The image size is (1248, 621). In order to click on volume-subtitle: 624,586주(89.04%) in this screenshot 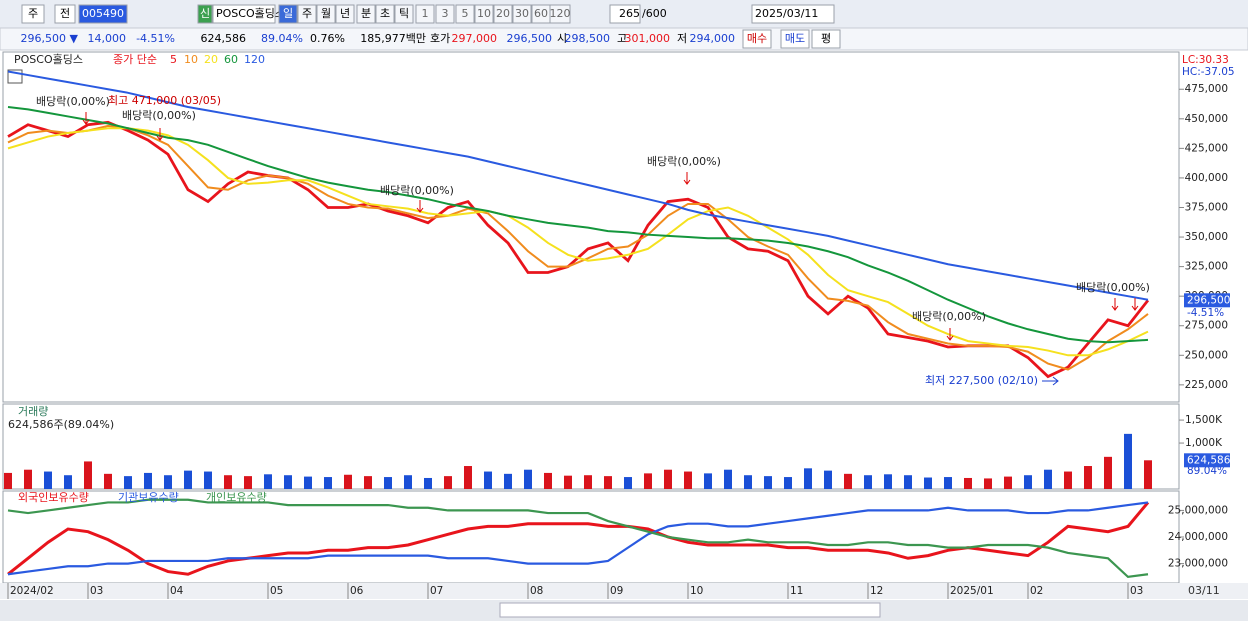, I will do `click(61, 424)`.